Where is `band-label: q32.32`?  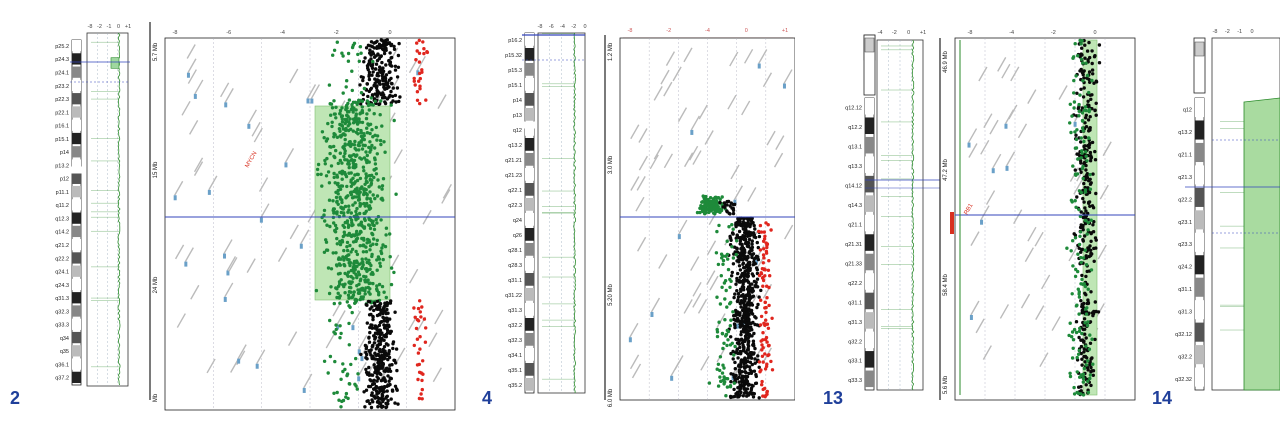 band-label: q32.32 is located at coordinates (1183, 380).